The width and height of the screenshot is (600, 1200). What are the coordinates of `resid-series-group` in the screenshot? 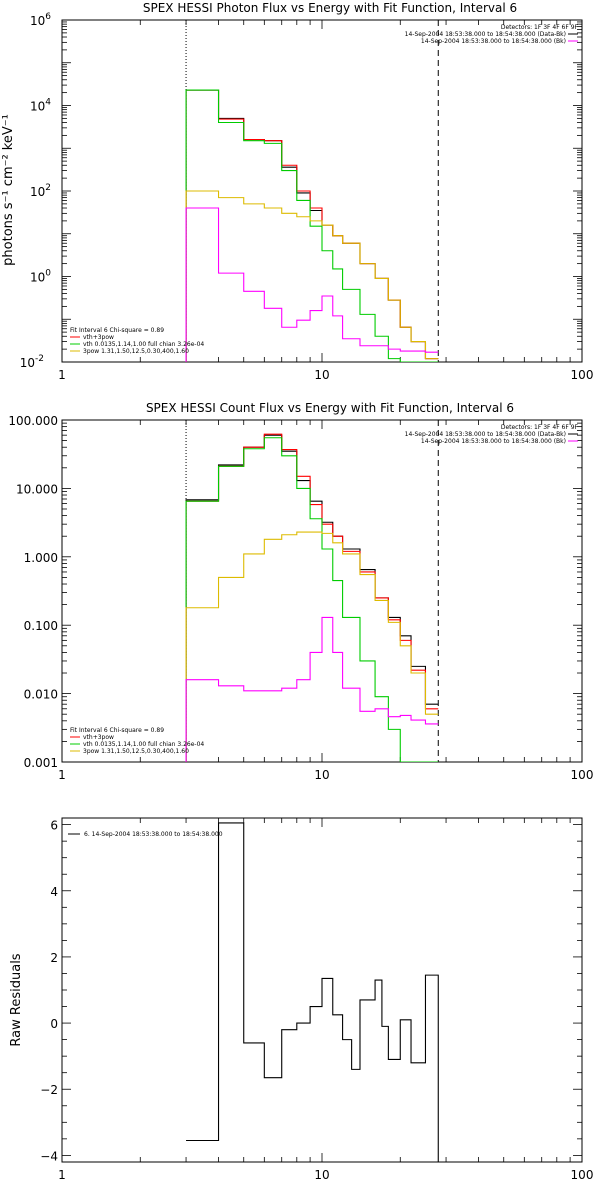 It's located at (312, 992).